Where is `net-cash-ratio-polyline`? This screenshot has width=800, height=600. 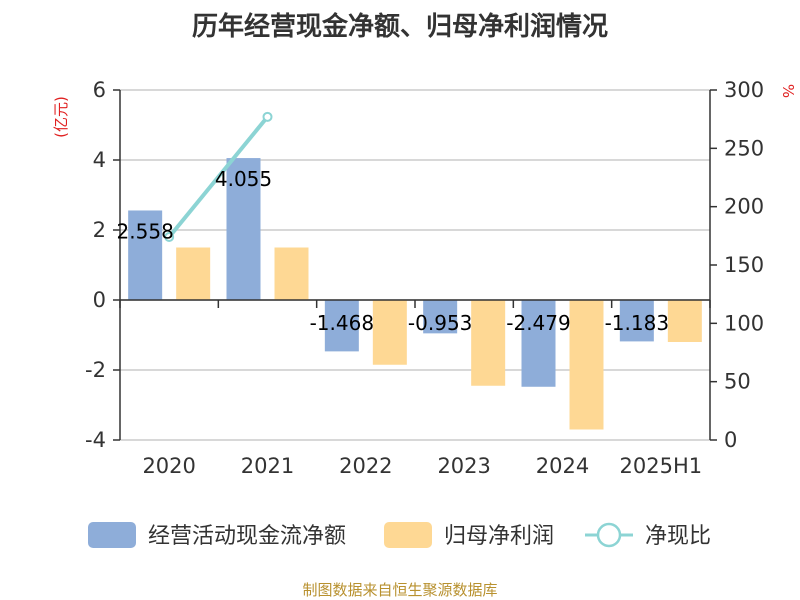
net-cash-ratio-polyline is located at coordinates (218, 177).